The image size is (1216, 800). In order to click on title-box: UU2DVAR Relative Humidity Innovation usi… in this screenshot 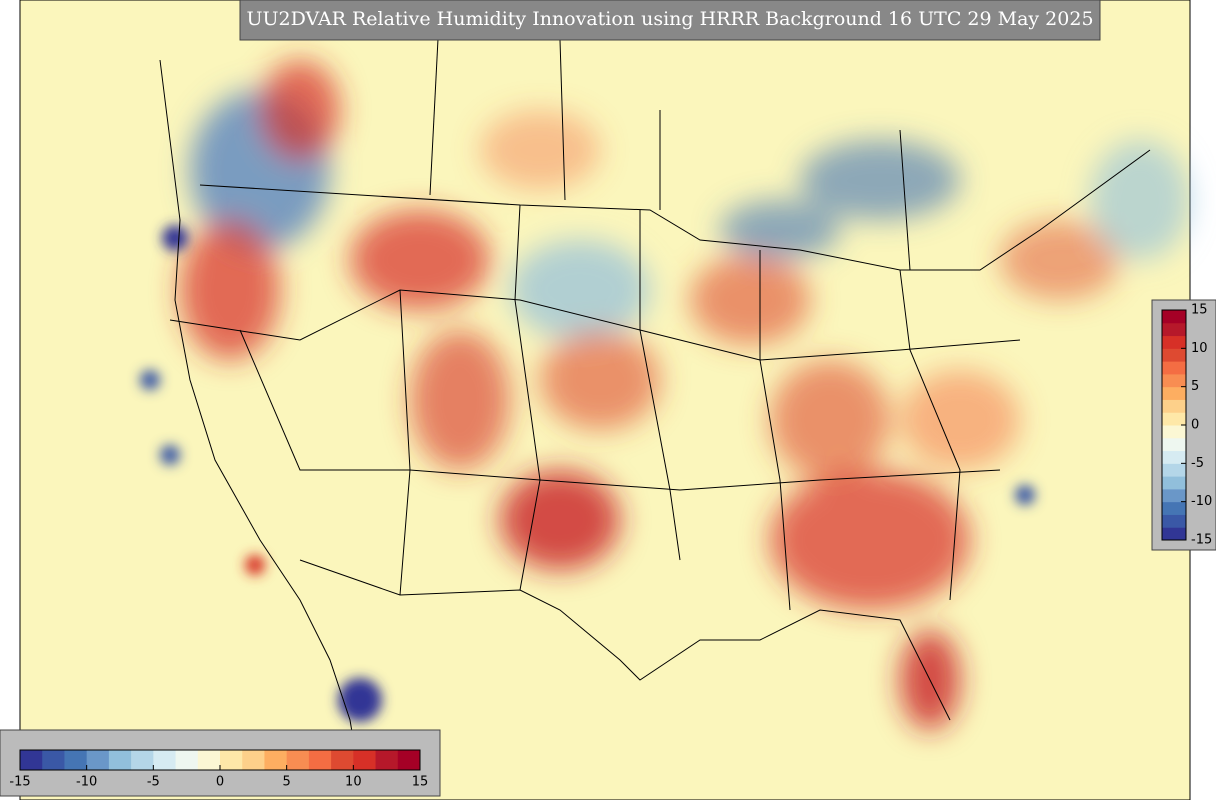, I will do `click(670, 20)`.